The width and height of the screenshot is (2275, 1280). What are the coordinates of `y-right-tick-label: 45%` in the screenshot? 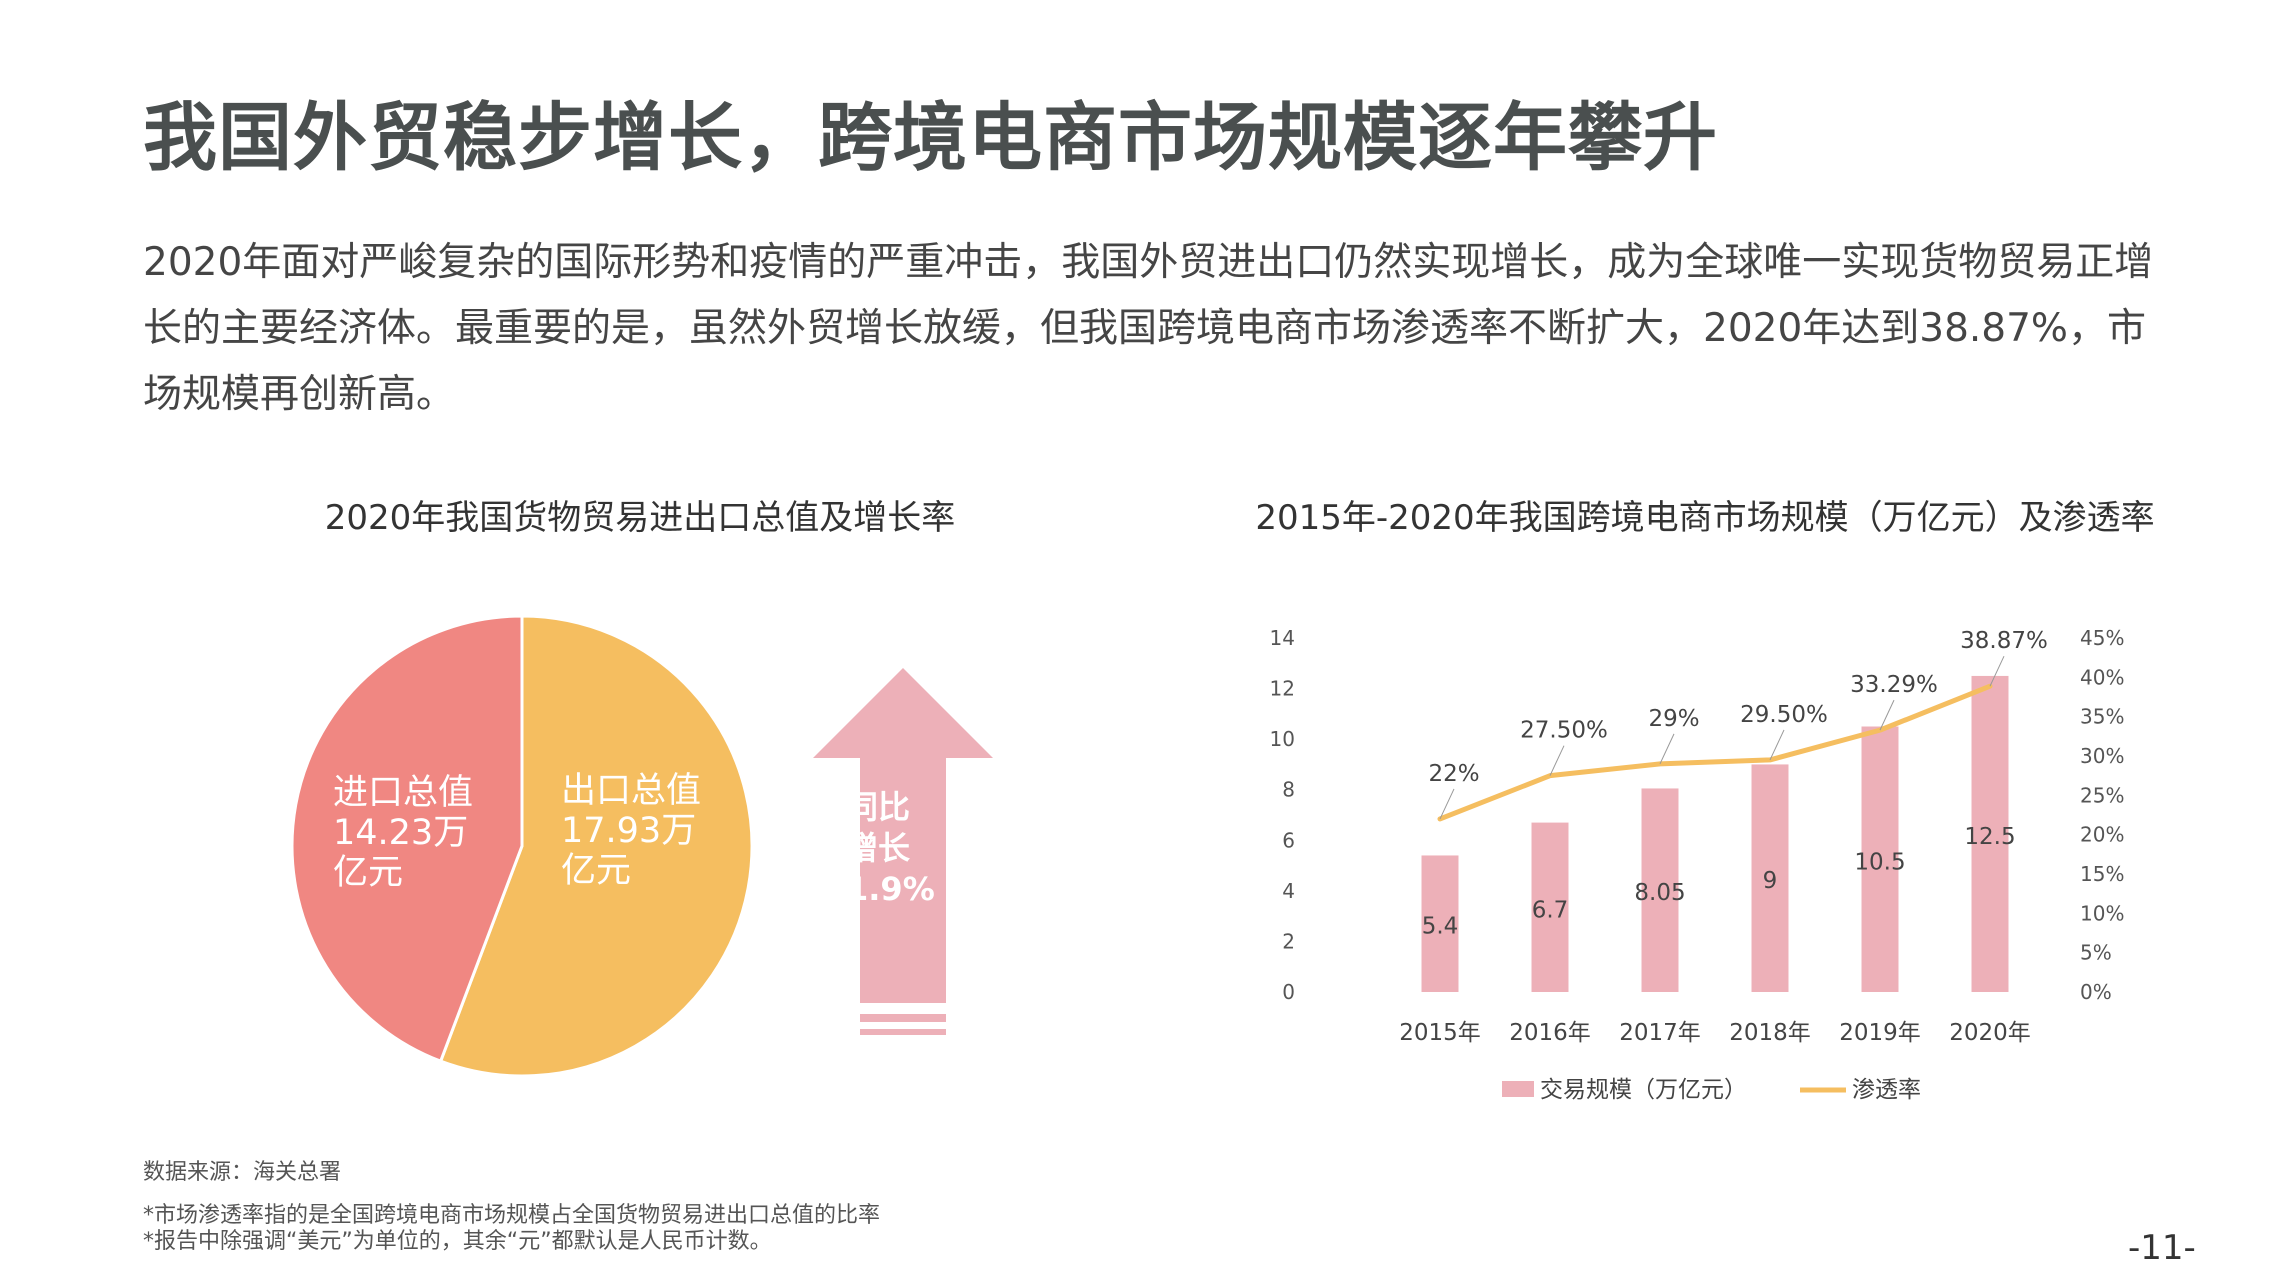 It's located at (2102, 638).